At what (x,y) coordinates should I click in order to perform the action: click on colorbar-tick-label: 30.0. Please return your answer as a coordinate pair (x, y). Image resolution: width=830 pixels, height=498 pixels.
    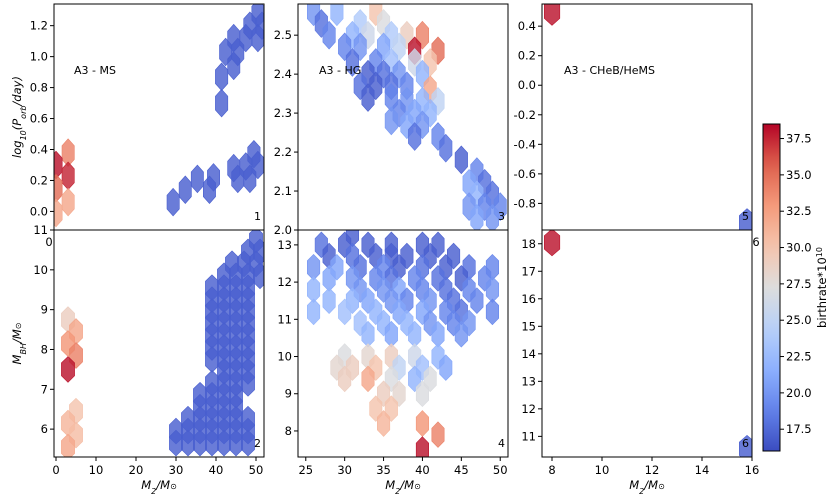
    Looking at the image, I should click on (799, 248).